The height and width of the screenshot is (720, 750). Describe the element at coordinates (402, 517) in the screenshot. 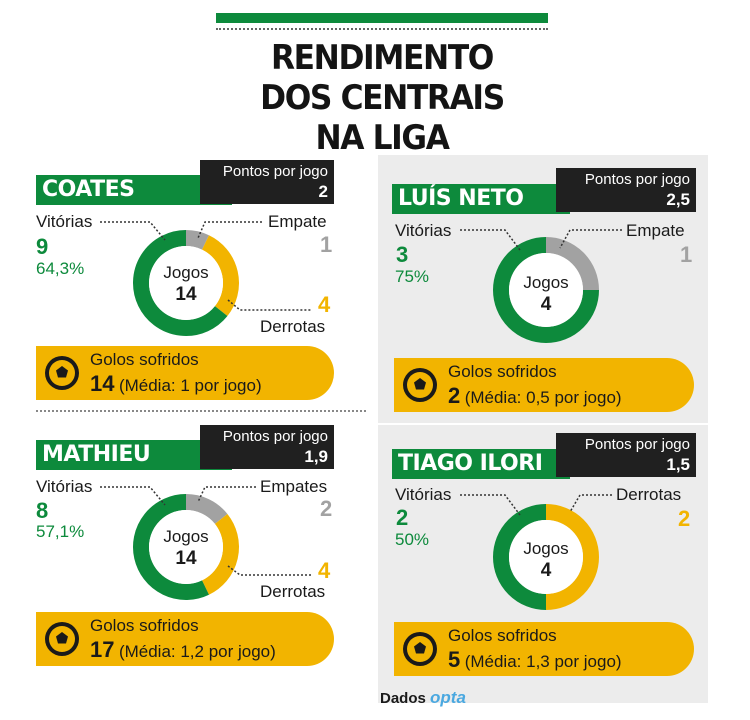

I see `wins-value: 2` at that location.